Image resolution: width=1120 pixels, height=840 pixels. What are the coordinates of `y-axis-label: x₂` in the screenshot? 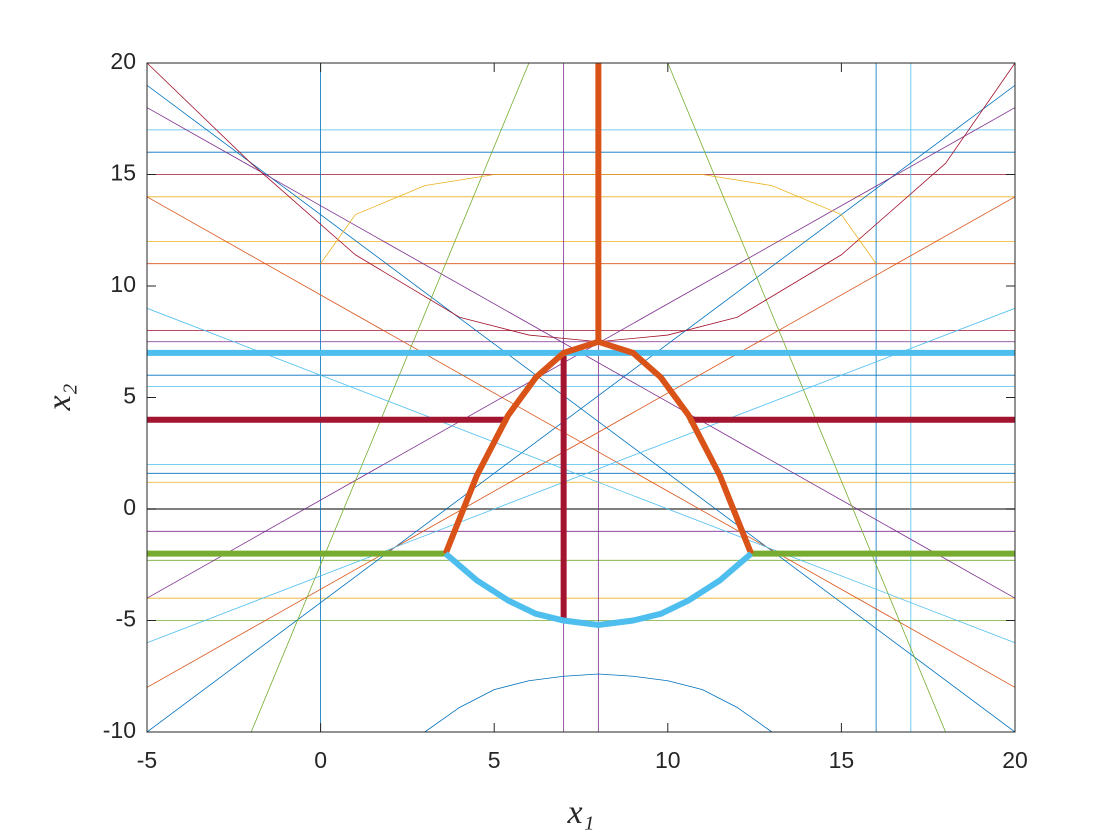 It's located at (59, 398).